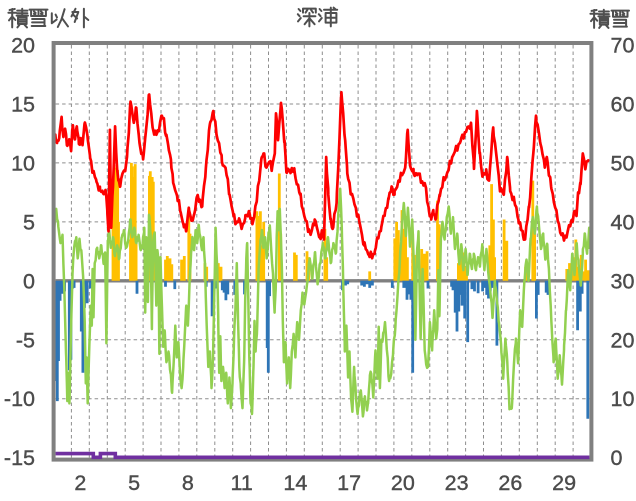 The width and height of the screenshot is (636, 501). What do you see at coordinates (623, 281) in the screenshot?
I see `svg-text: 30` at bounding box center [623, 281].